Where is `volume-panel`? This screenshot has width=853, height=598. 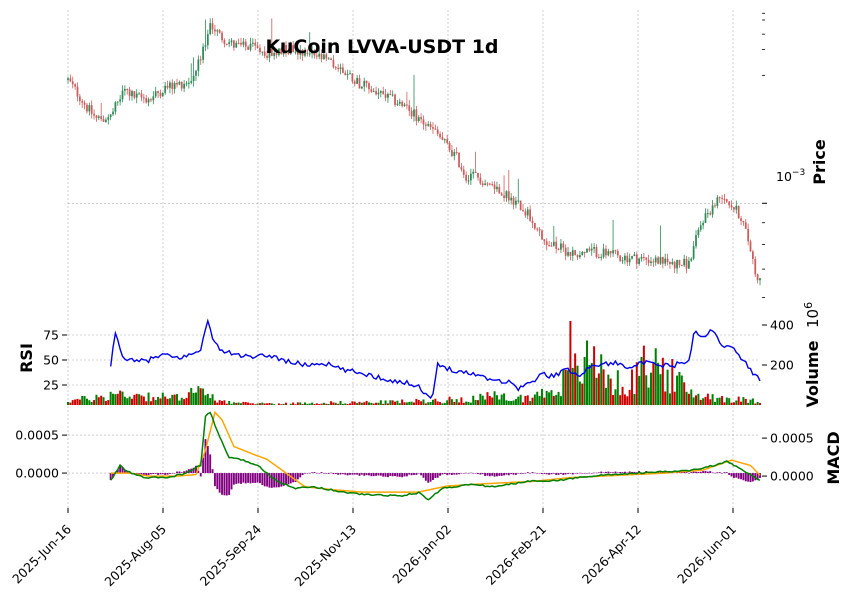
volume-panel is located at coordinates (414, 363).